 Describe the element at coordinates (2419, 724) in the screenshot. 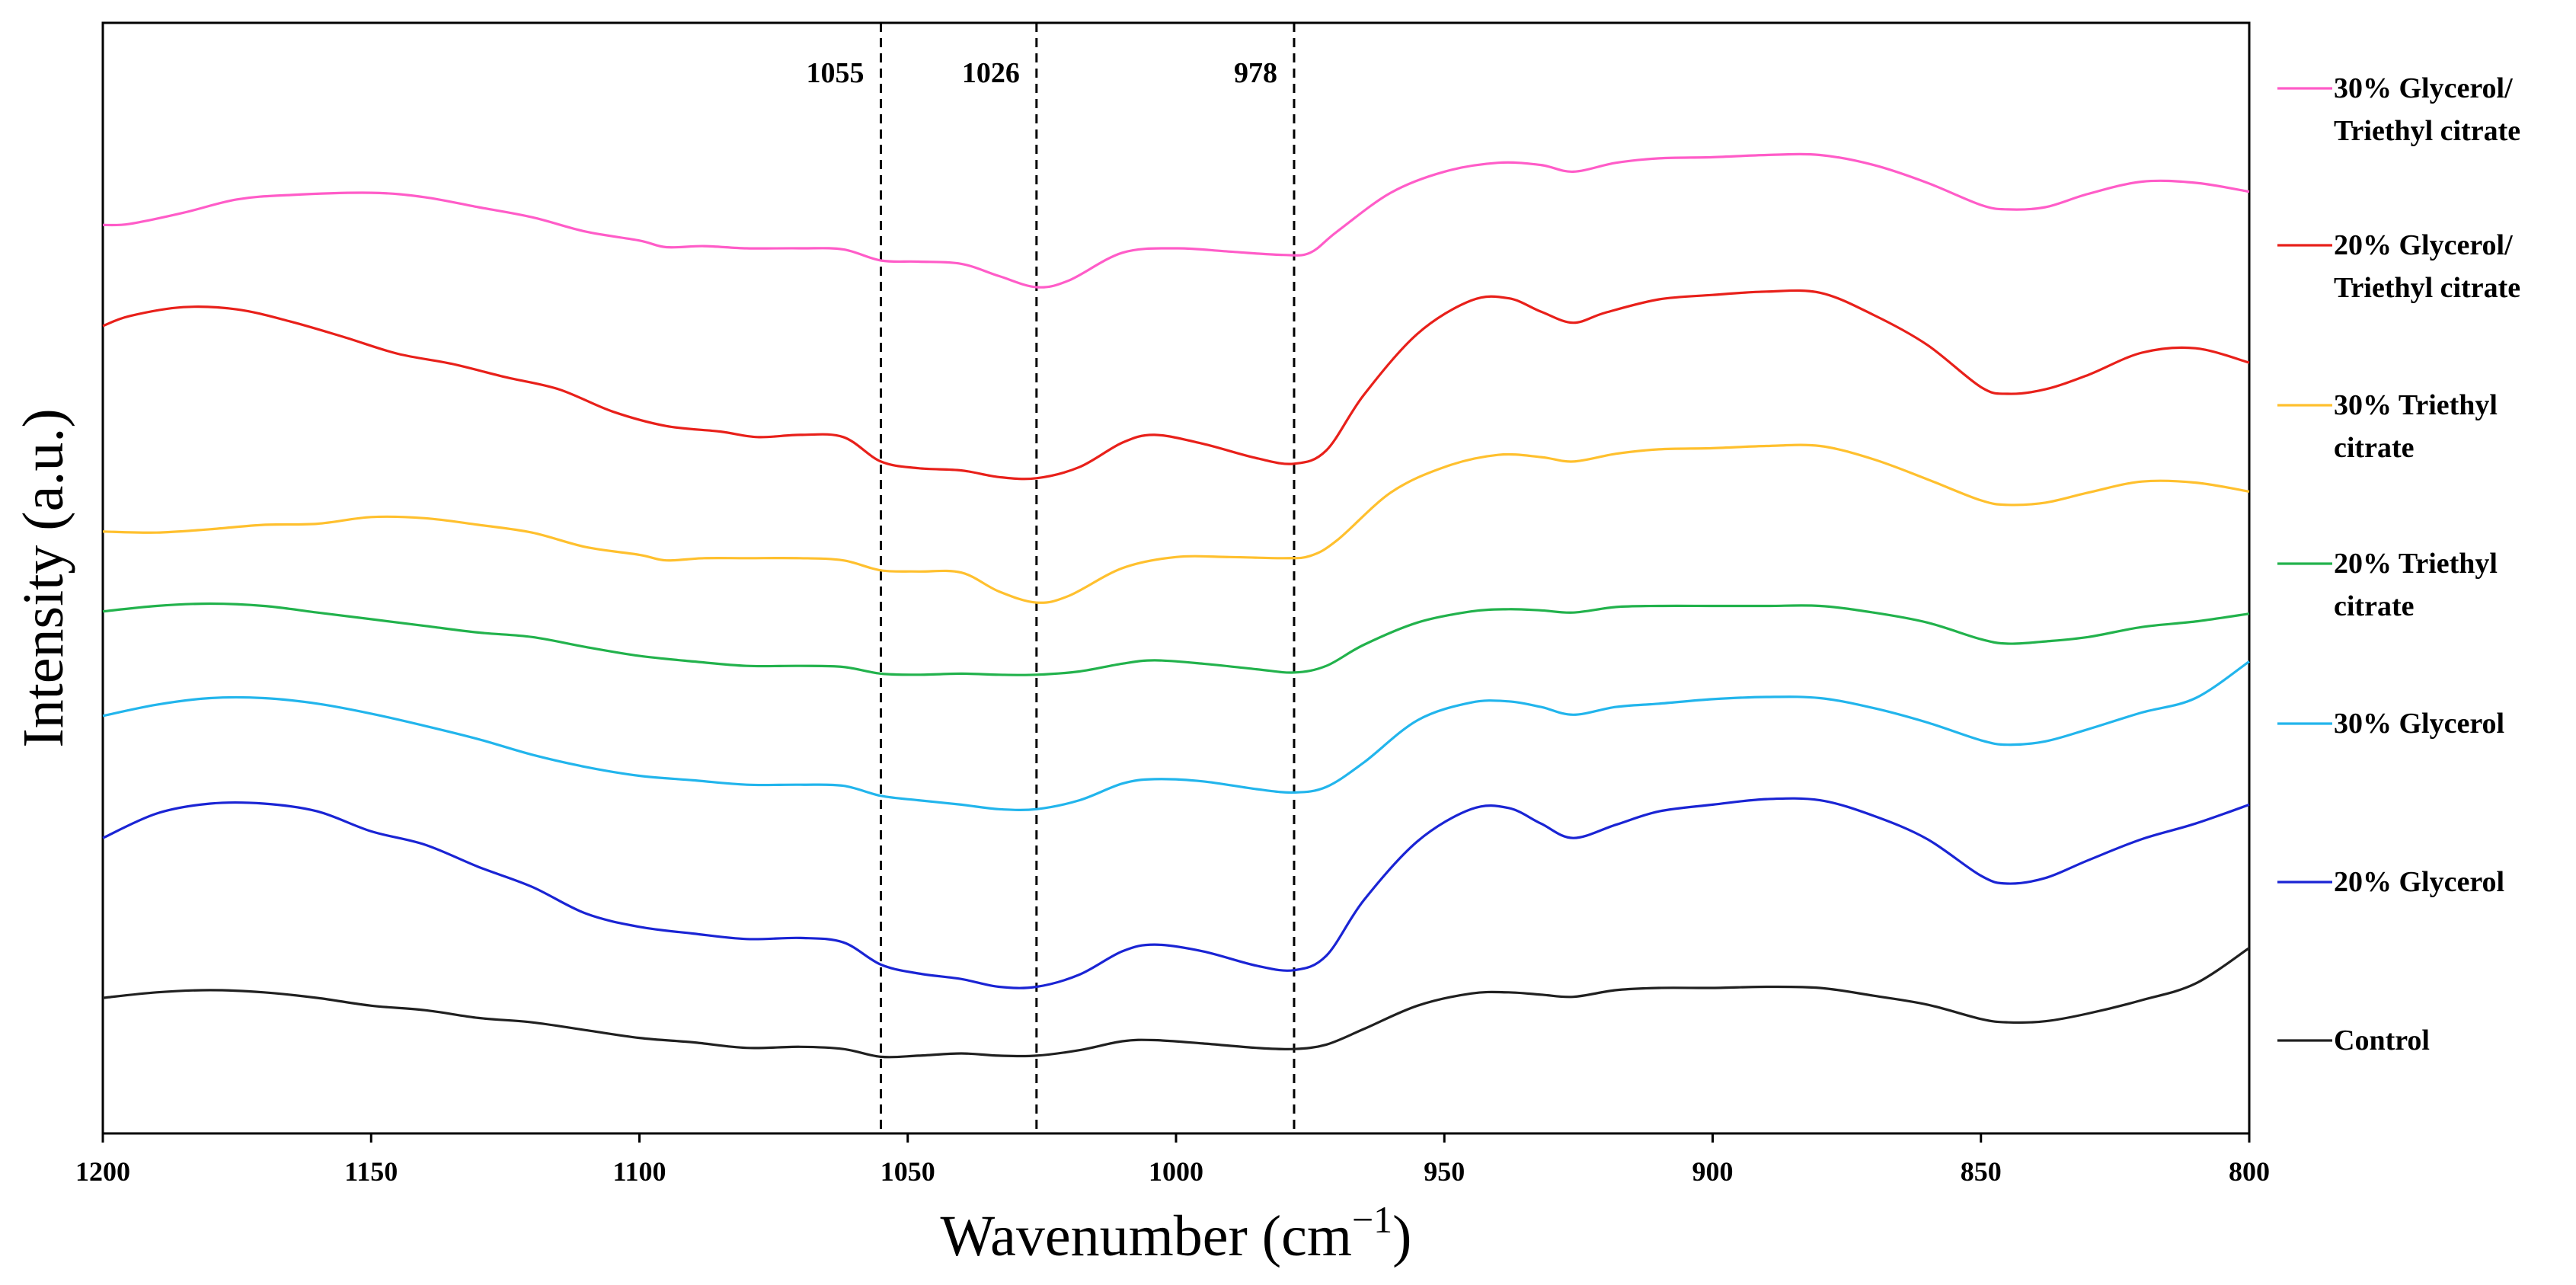

I see `legend-label-4-0: 30% Glycerol` at that location.